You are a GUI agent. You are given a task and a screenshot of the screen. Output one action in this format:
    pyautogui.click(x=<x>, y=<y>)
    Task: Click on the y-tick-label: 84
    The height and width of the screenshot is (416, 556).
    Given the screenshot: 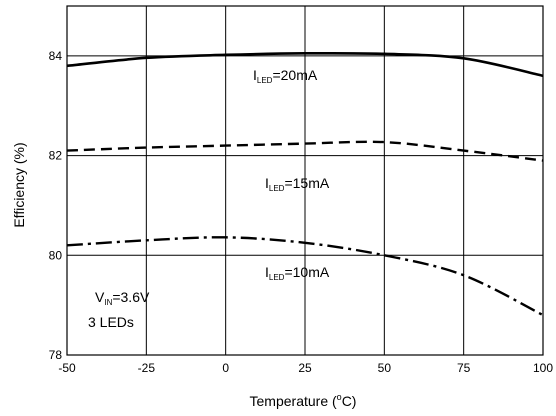 What is the action you would take?
    pyautogui.click(x=56, y=56)
    